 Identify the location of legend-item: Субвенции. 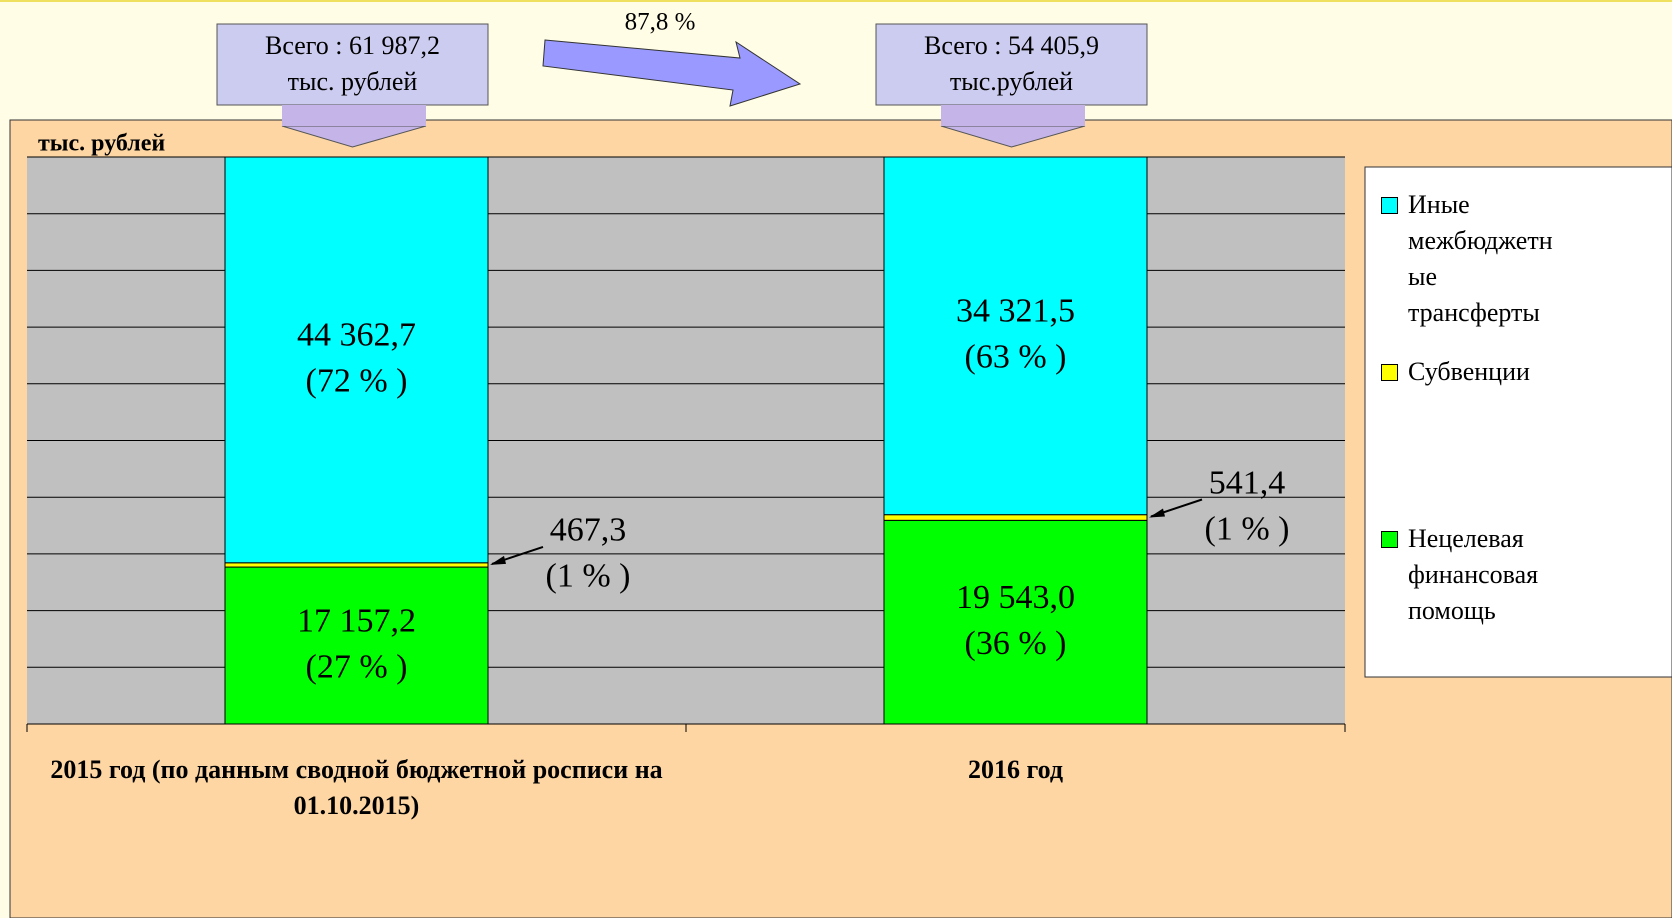
(1469, 372).